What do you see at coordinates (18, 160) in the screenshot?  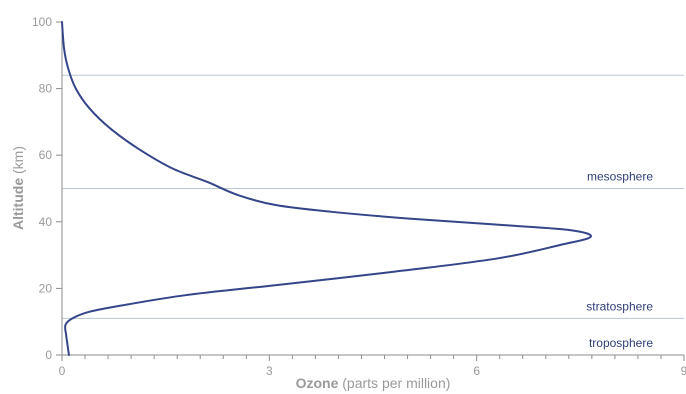 I see `y-axis-title-rest: (km)` at bounding box center [18, 160].